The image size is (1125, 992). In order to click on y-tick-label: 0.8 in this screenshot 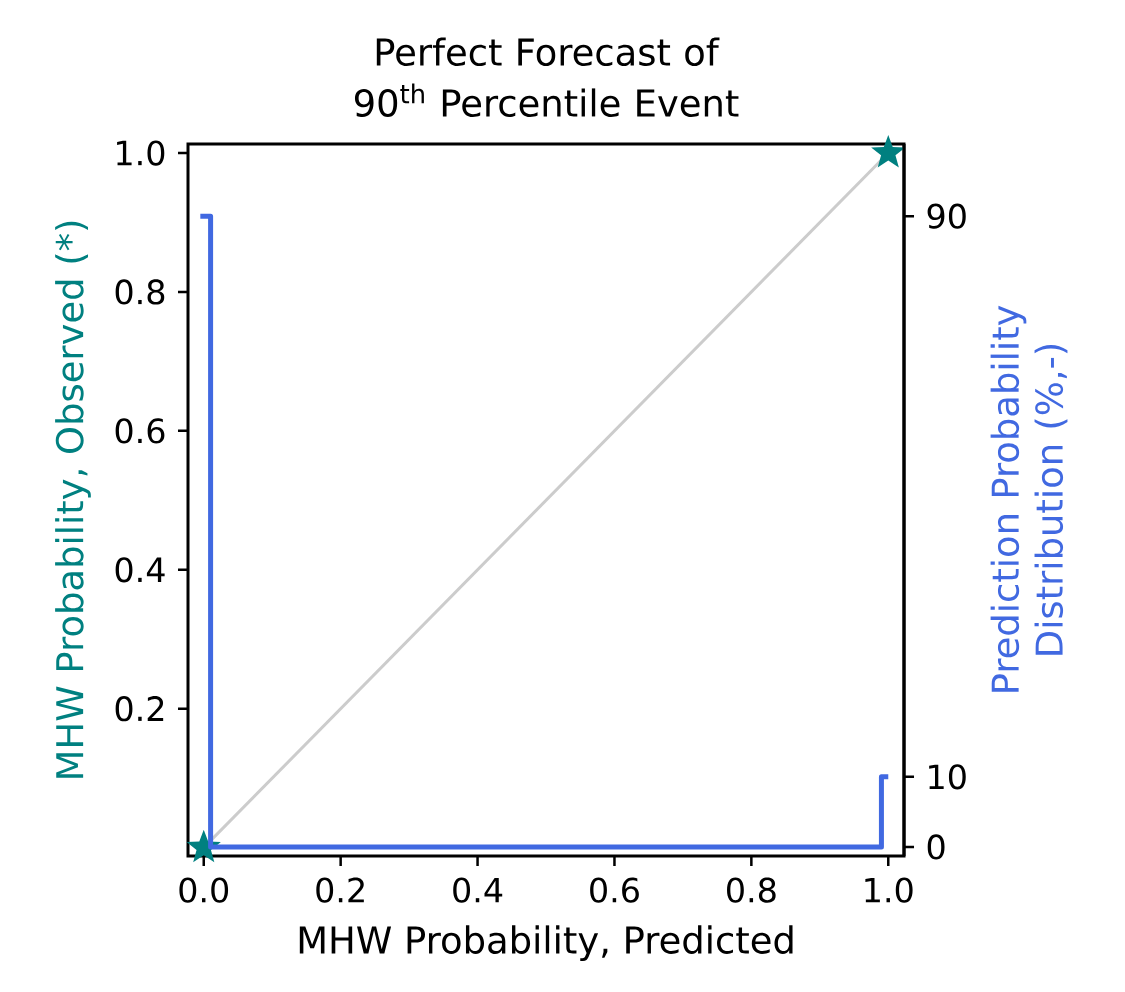, I will do `click(140, 292)`.